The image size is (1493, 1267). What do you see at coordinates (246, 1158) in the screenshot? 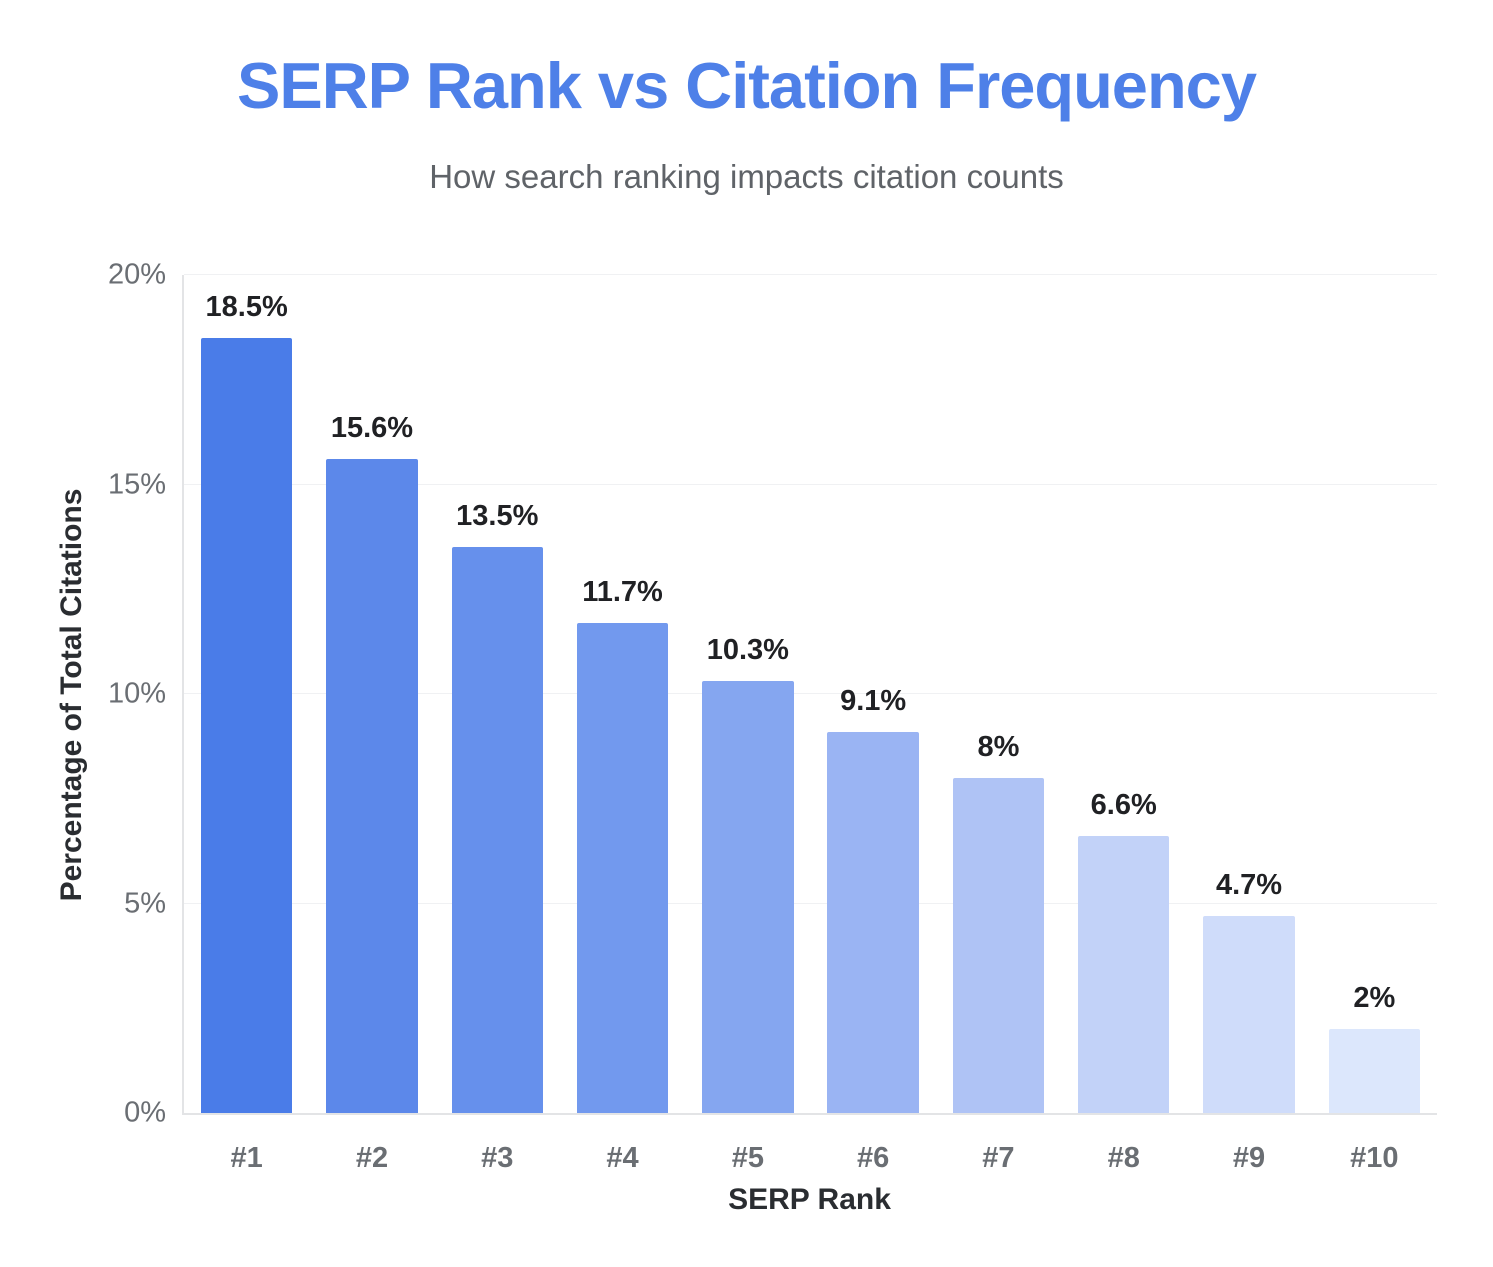
I see `x-tick-label: #1` at bounding box center [246, 1158].